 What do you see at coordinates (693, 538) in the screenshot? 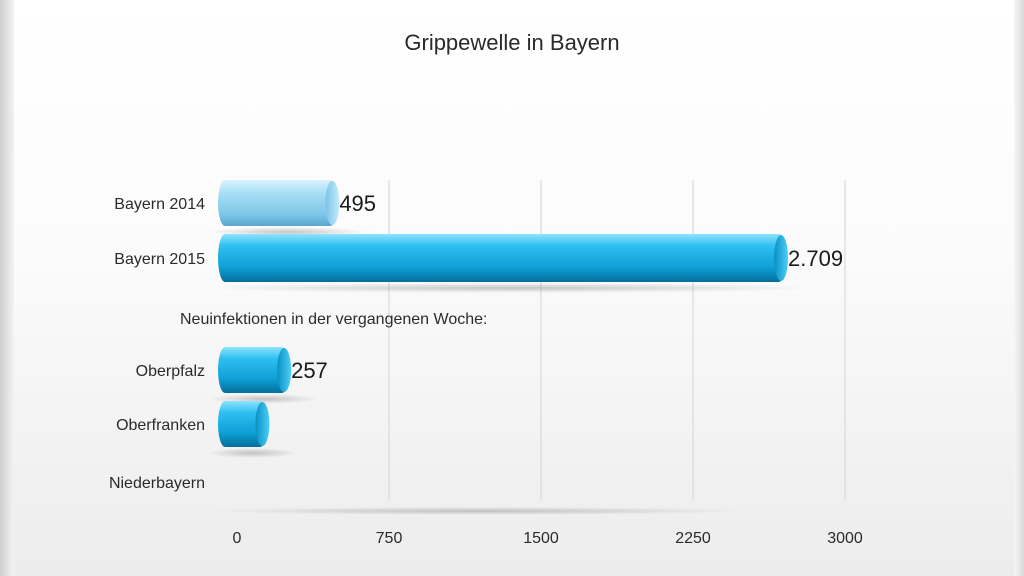
I see `x-tick-label: 2250` at bounding box center [693, 538].